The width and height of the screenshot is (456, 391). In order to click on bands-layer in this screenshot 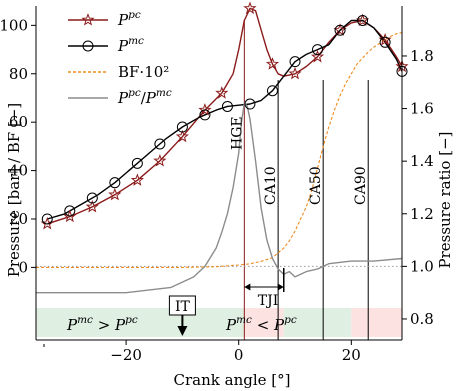, I will do `click(219, 322)`.